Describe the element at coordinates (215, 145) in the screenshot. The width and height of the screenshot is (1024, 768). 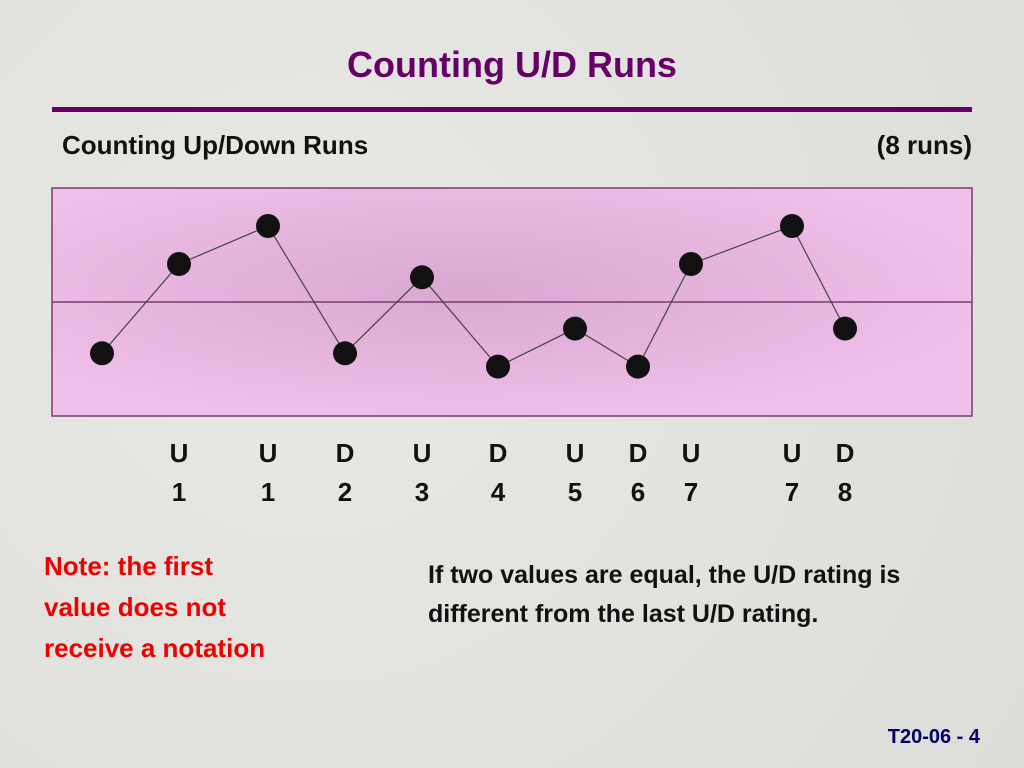
I see `chart-title: Counting Up/Down Runs` at that location.